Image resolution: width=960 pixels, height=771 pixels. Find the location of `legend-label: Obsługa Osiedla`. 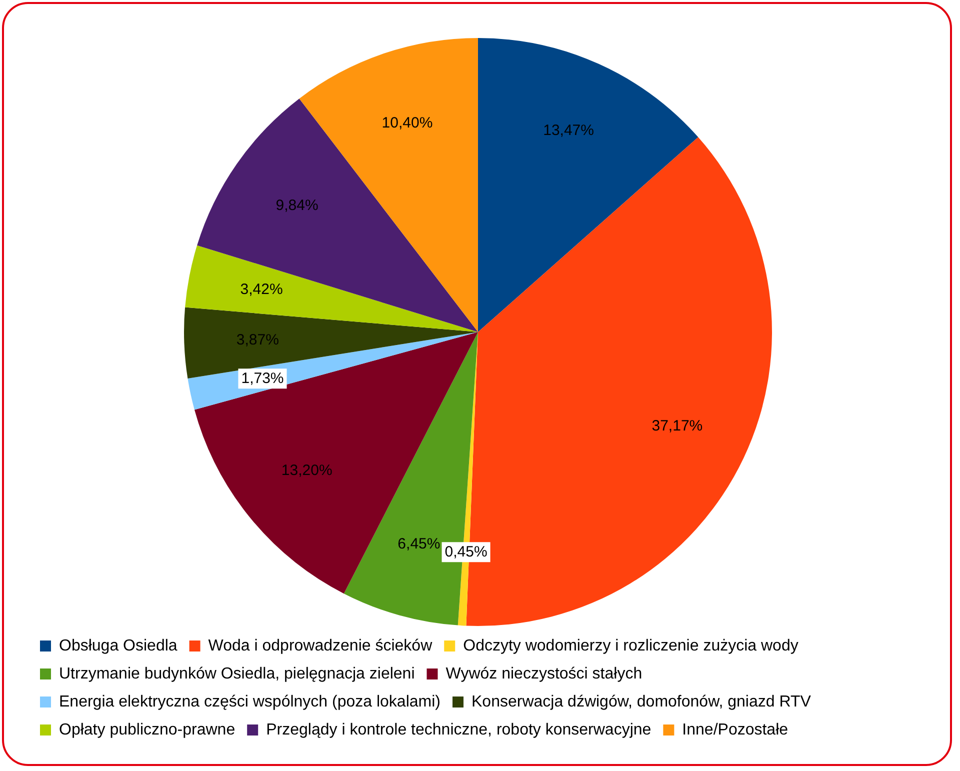

legend-label: Obsługa Osiedla is located at coordinates (118, 645).